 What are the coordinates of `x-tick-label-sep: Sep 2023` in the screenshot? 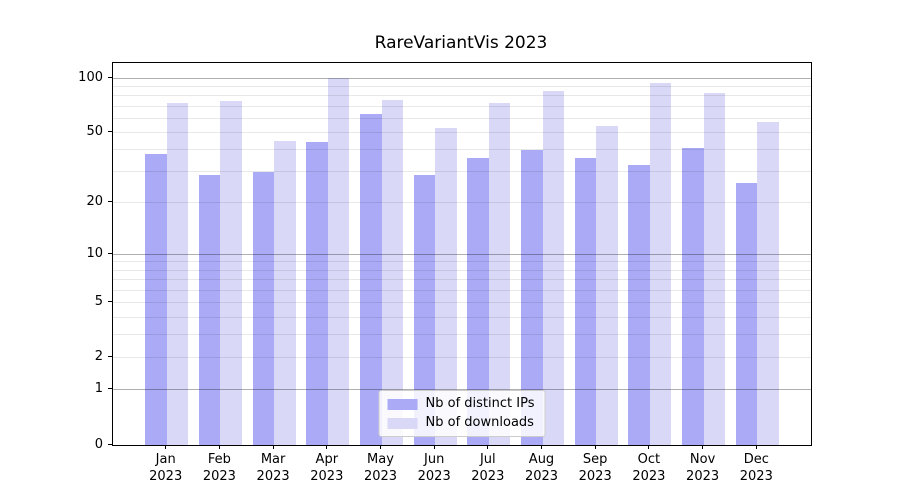 It's located at (595, 468).